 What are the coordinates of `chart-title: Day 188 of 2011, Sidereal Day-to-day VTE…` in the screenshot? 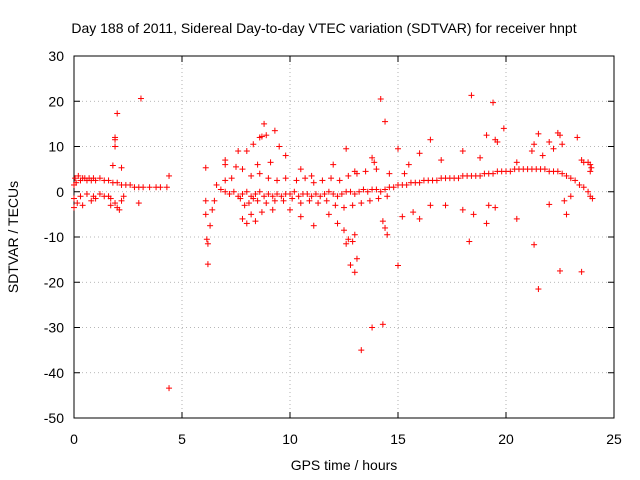 It's located at (323, 28).